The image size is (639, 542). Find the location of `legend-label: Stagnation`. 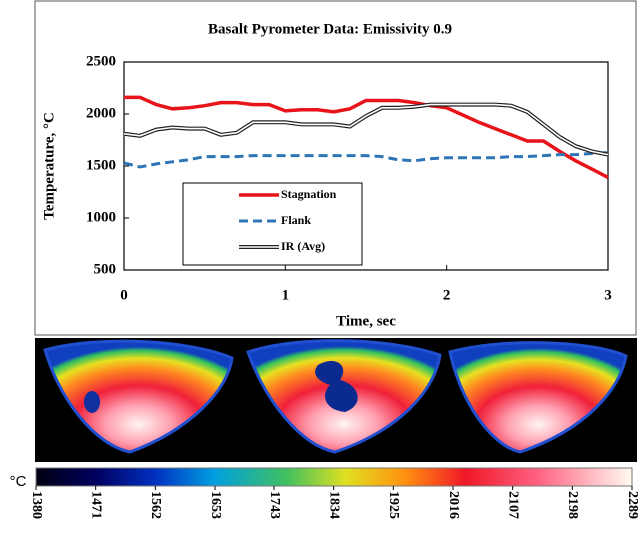

legend-label: Stagnation is located at coordinates (309, 194).